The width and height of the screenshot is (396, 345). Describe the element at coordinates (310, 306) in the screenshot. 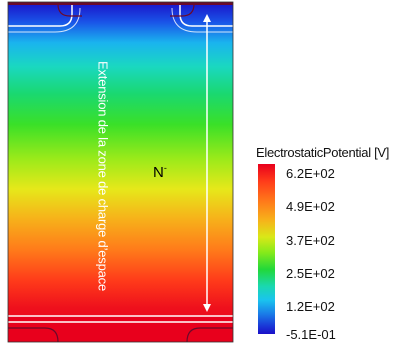

I see `legend-tick-5: 1.2E+02` at that location.